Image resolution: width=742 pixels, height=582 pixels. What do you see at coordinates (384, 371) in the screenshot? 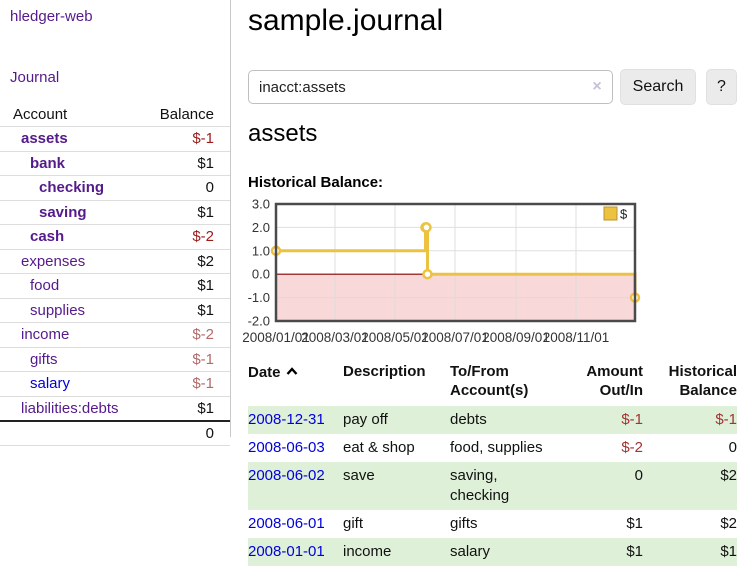
I see `description-column-header: Description` at bounding box center [384, 371].